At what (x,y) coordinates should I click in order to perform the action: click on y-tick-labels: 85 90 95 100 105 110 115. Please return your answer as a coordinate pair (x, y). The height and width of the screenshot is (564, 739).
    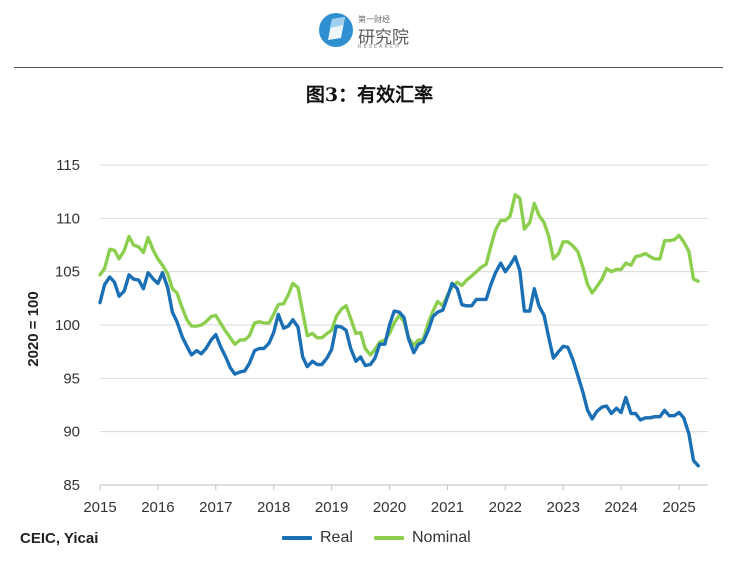
    Looking at the image, I should click on (67, 325).